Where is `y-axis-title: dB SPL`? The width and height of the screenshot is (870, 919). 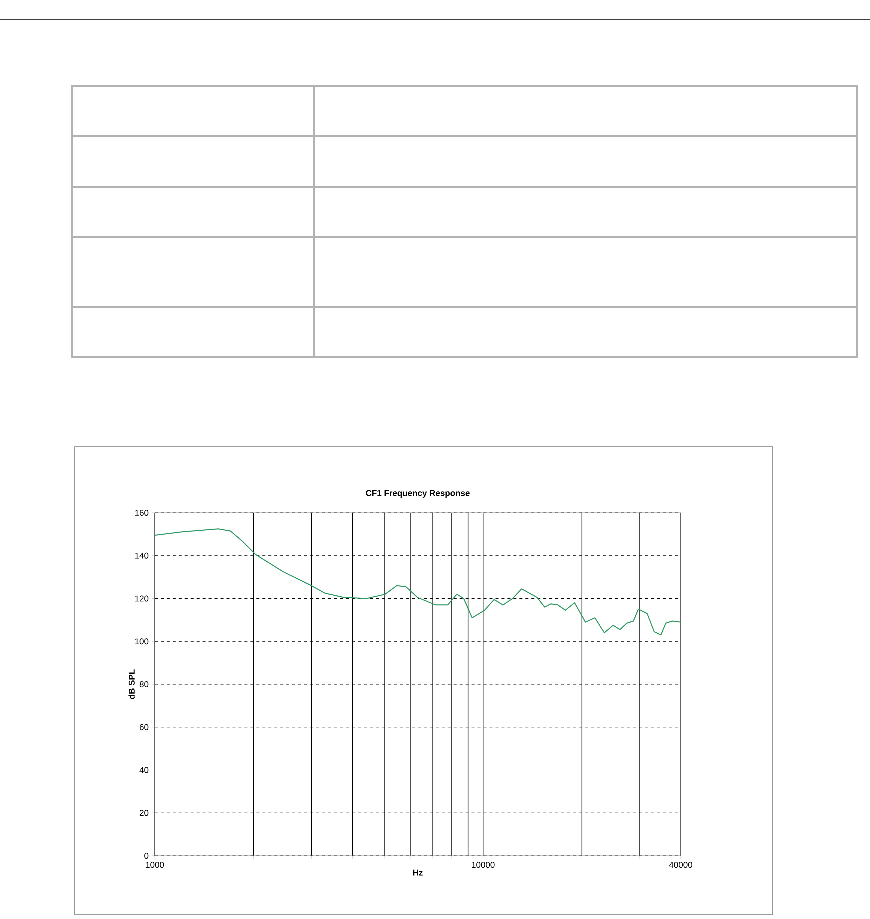
y-axis-title: dB SPL is located at coordinates (131, 685).